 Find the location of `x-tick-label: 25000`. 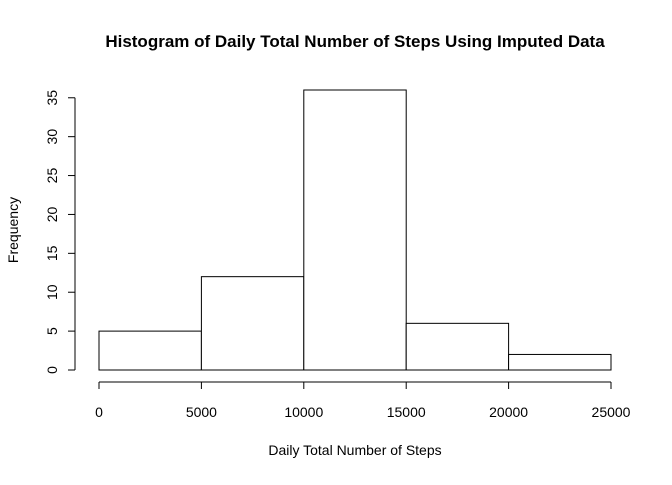

x-tick-label: 25000 is located at coordinates (611, 412).